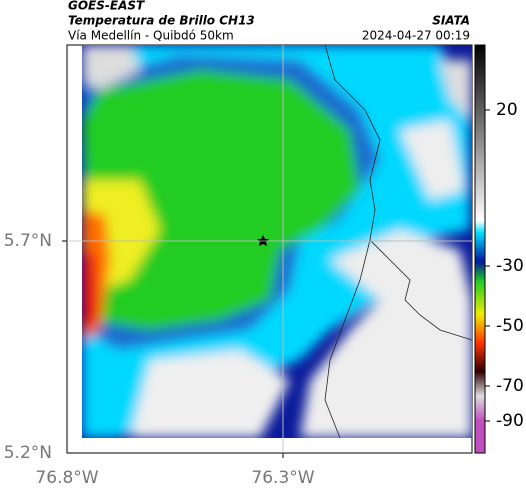  Describe the element at coordinates (510, 386) in the screenshot. I see `colorbar-label: -70` at that location.